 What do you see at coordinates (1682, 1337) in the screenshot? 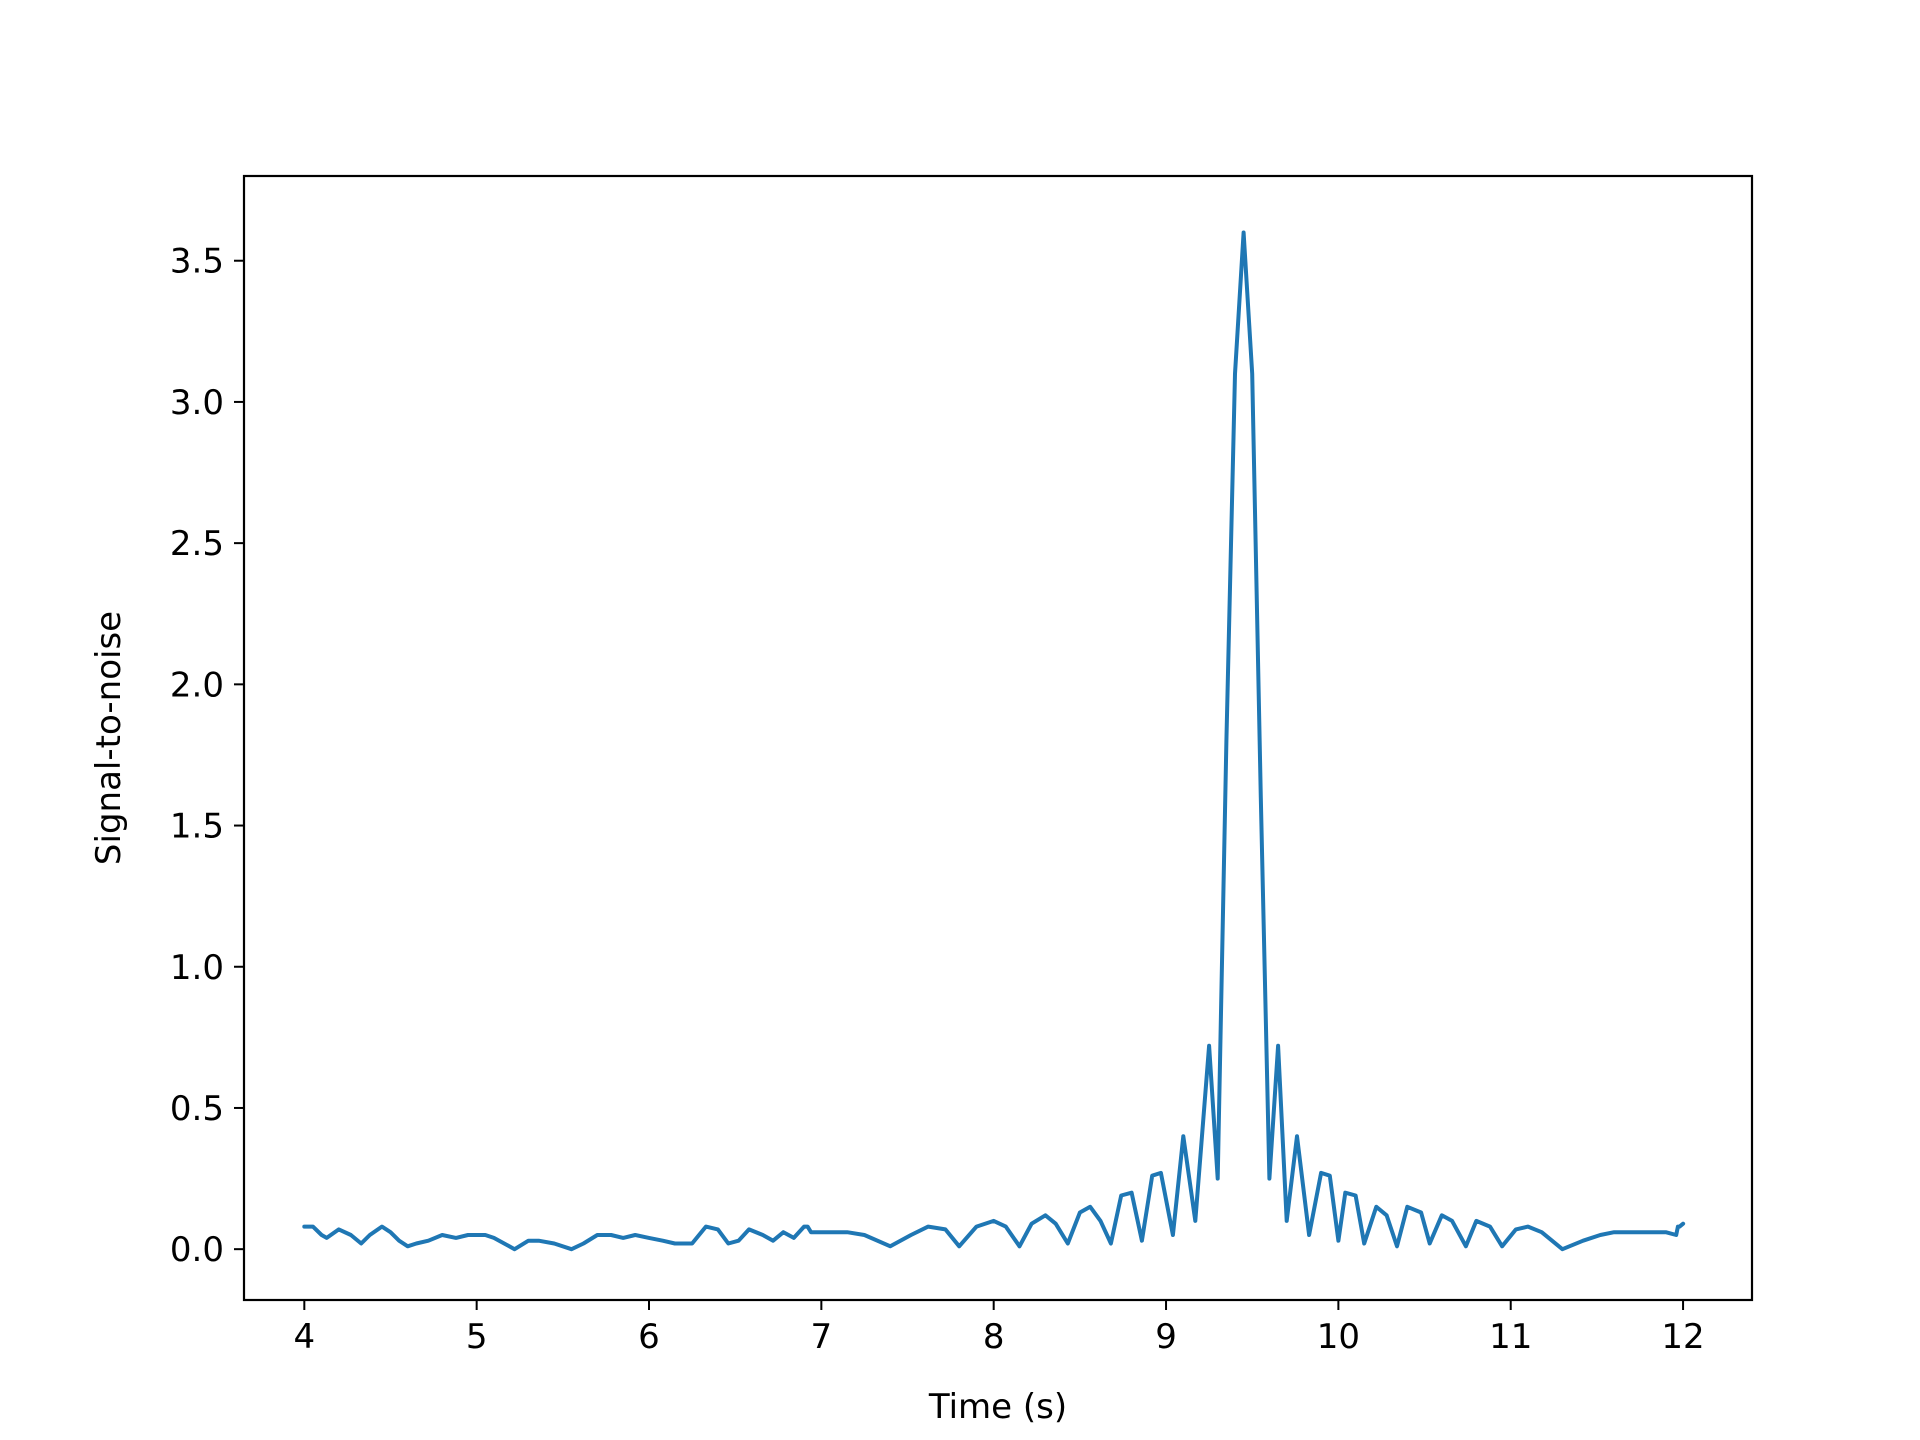
I see `x-tick-label: 12` at bounding box center [1682, 1337].